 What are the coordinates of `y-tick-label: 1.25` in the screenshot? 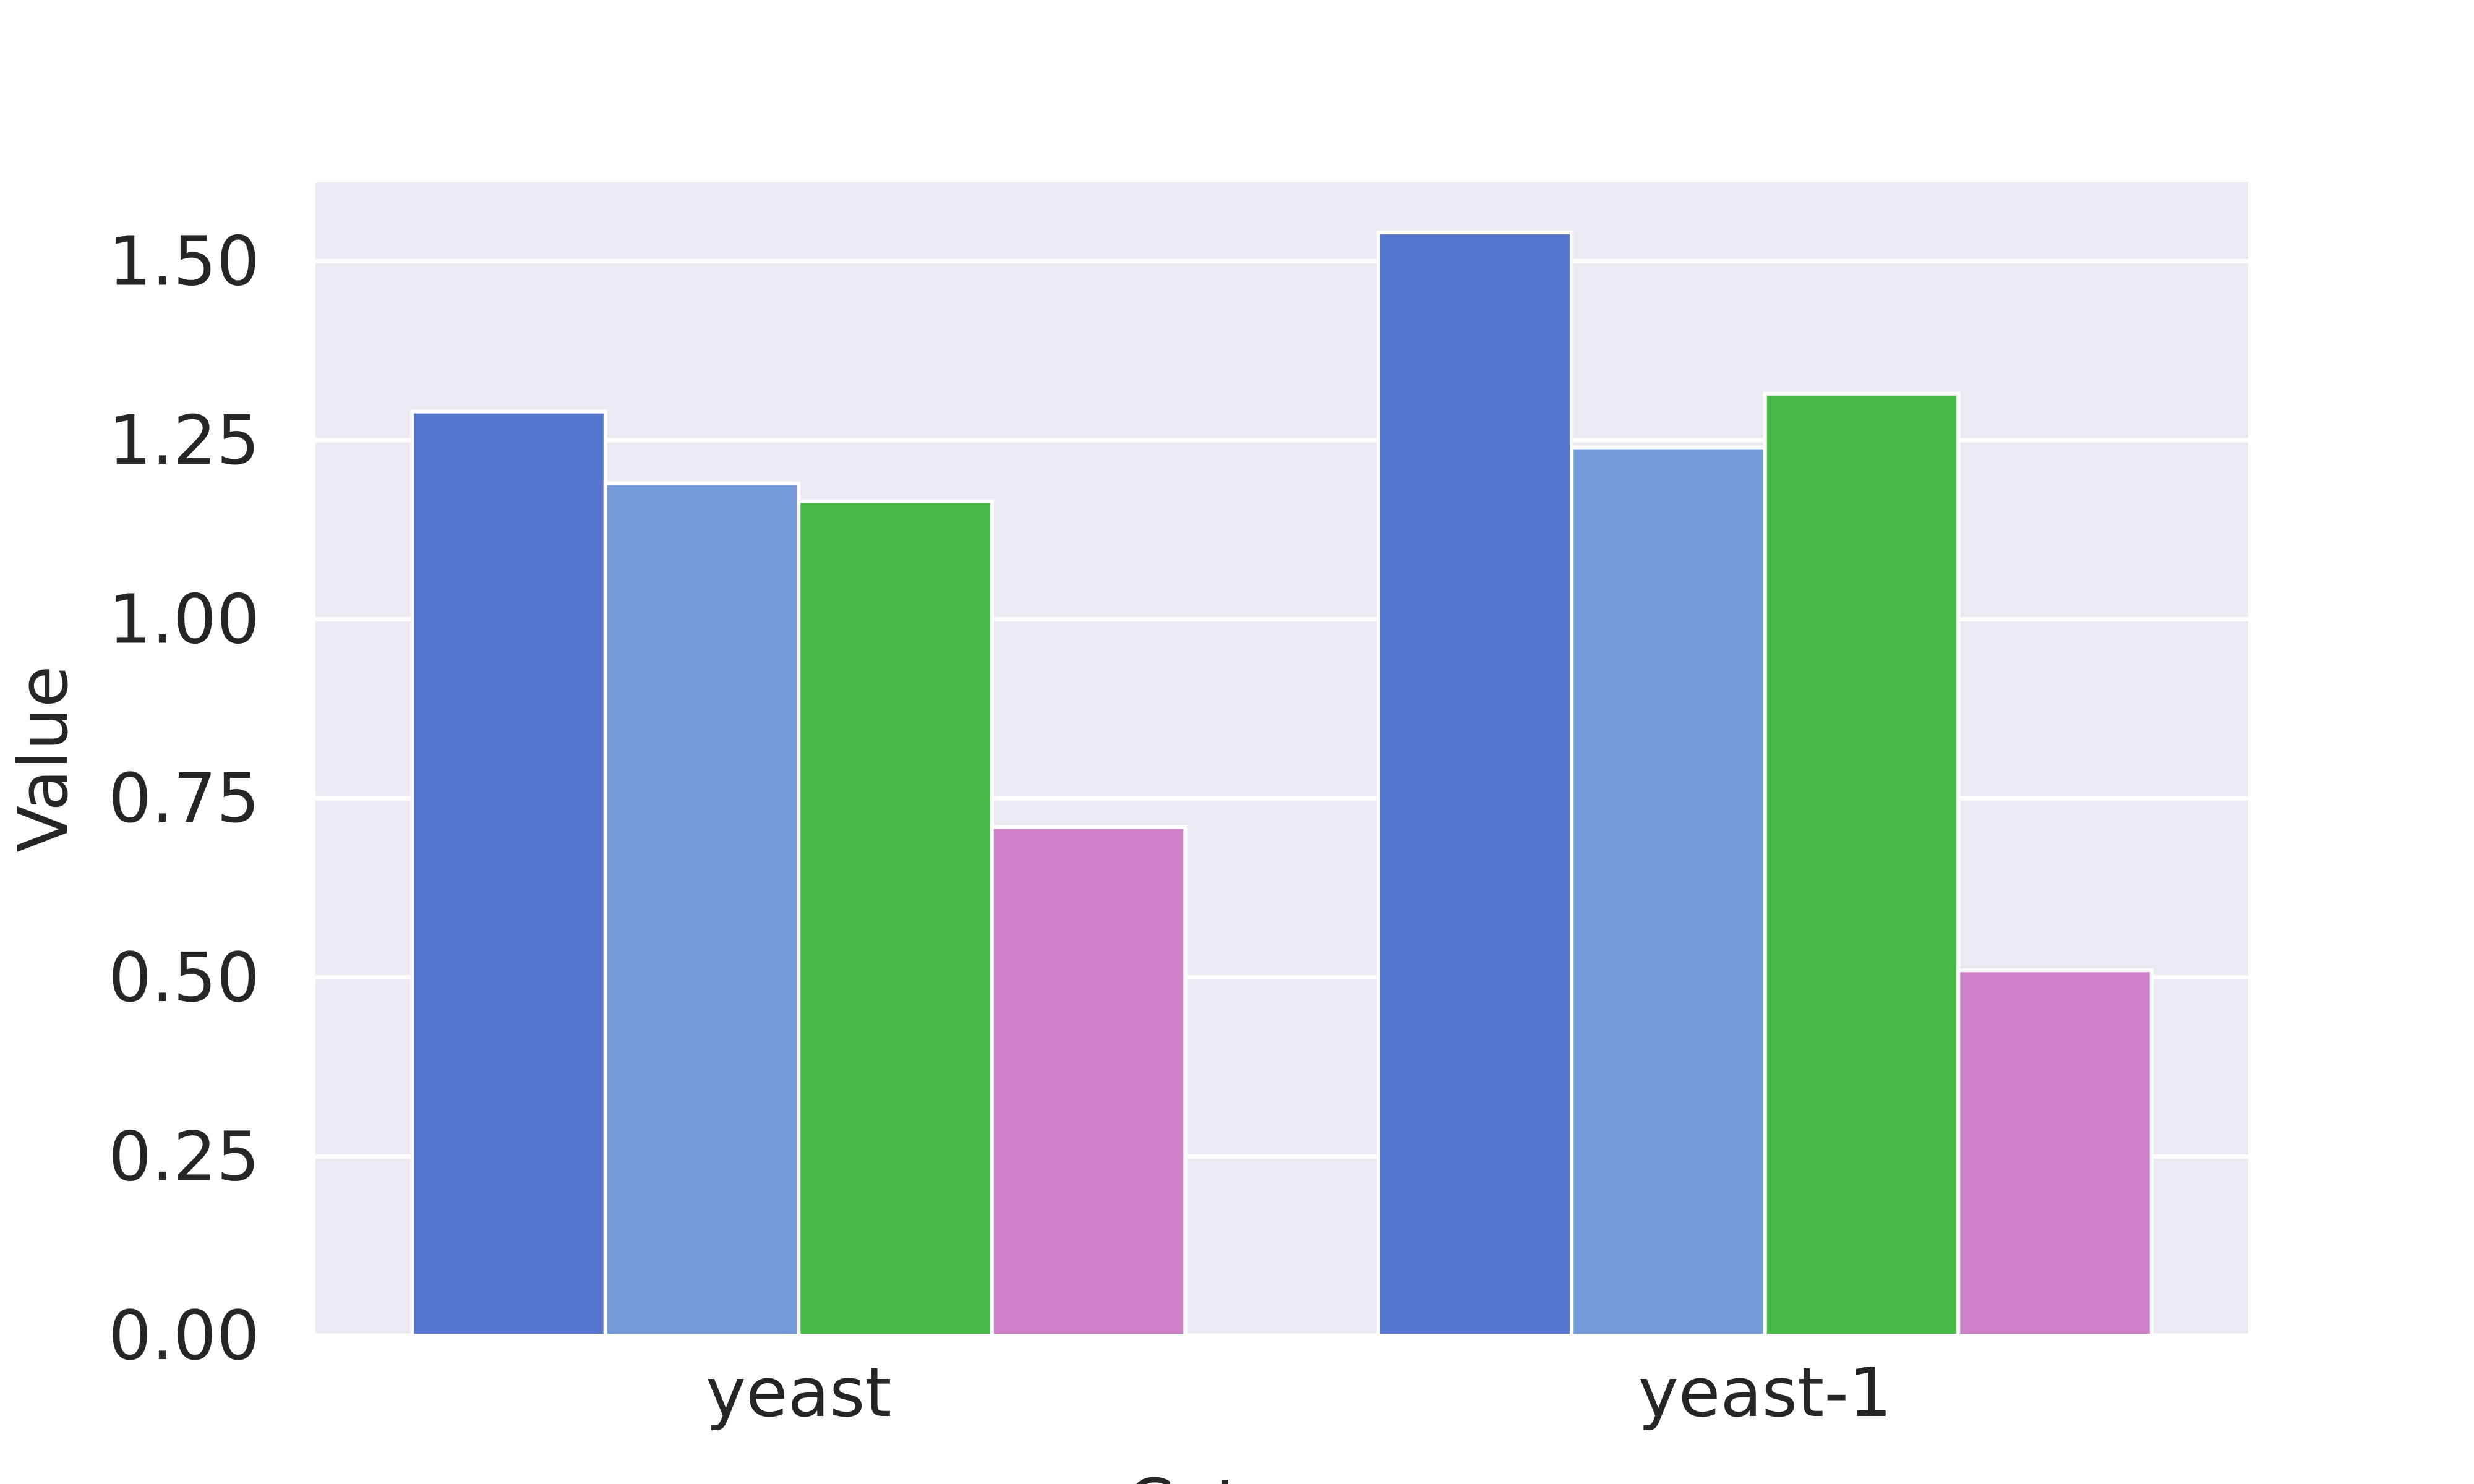 It's located at (184, 440).